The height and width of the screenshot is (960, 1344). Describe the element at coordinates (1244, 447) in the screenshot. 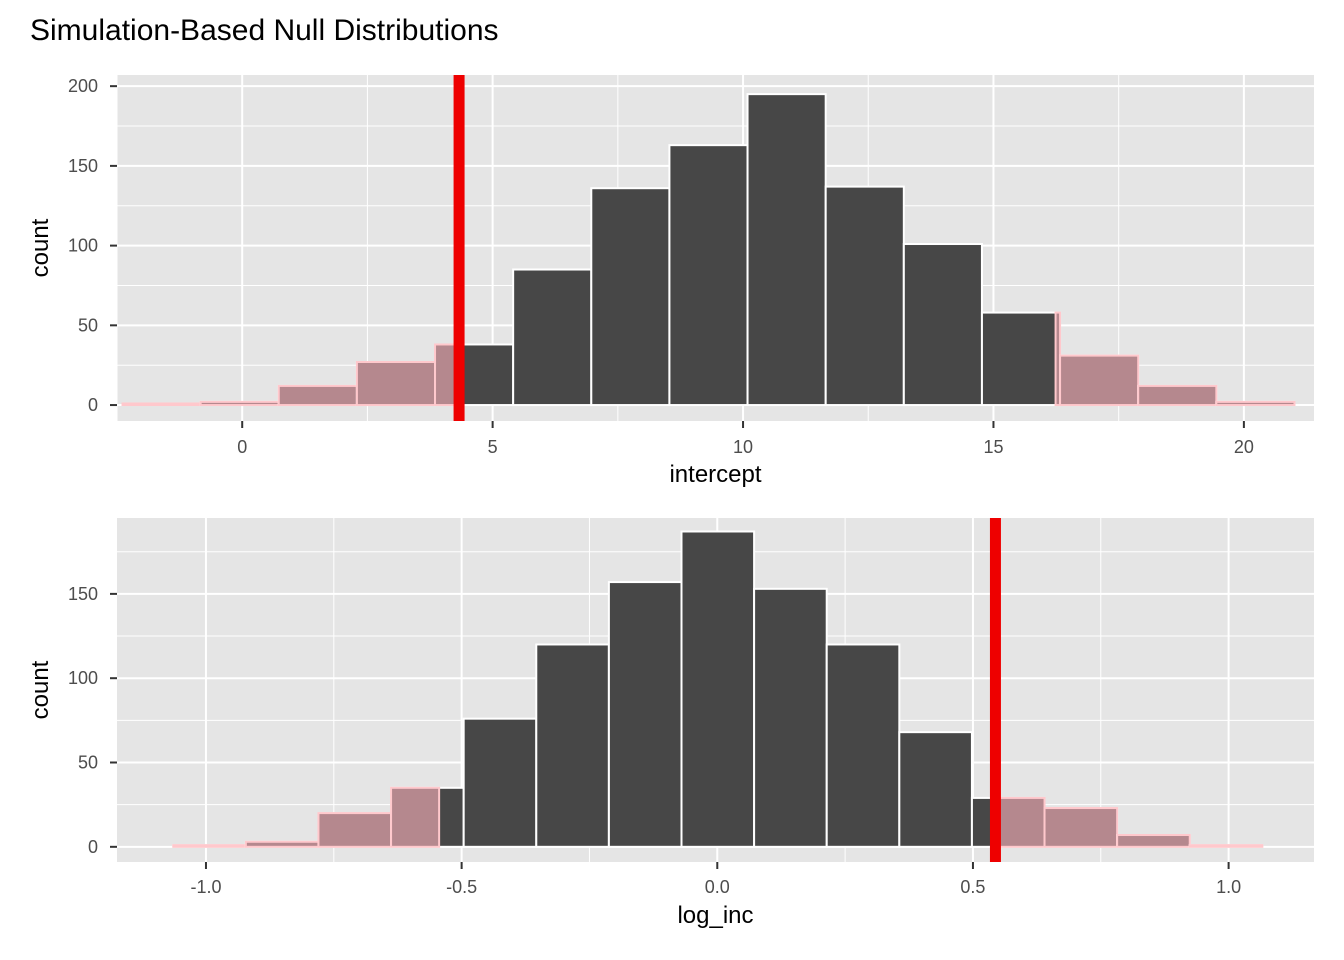

I see `x-tick-label: 20` at that location.